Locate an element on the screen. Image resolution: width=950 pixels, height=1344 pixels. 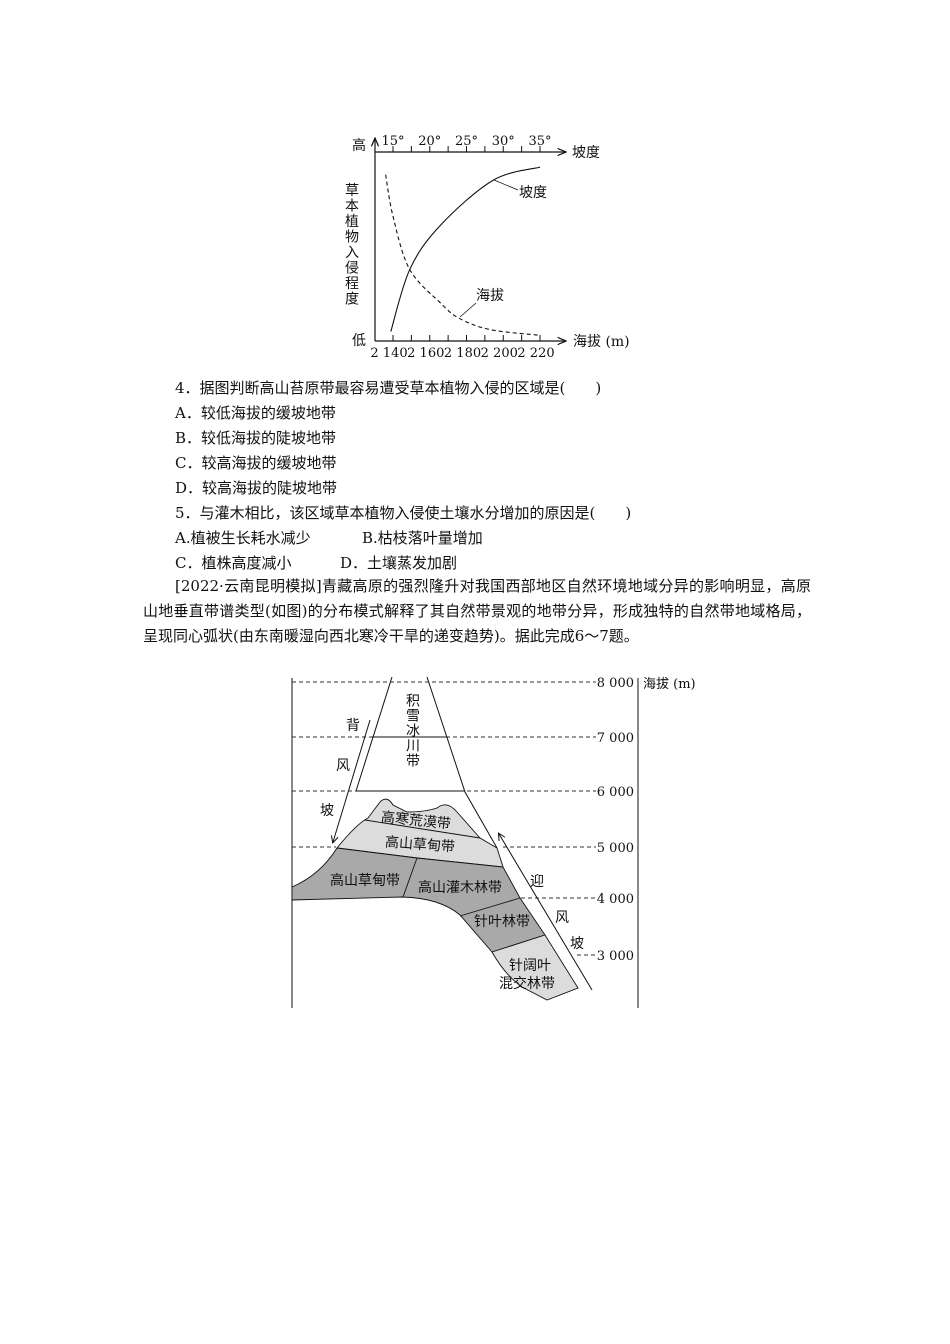
altitude-curve is located at coordinates (463, 255).